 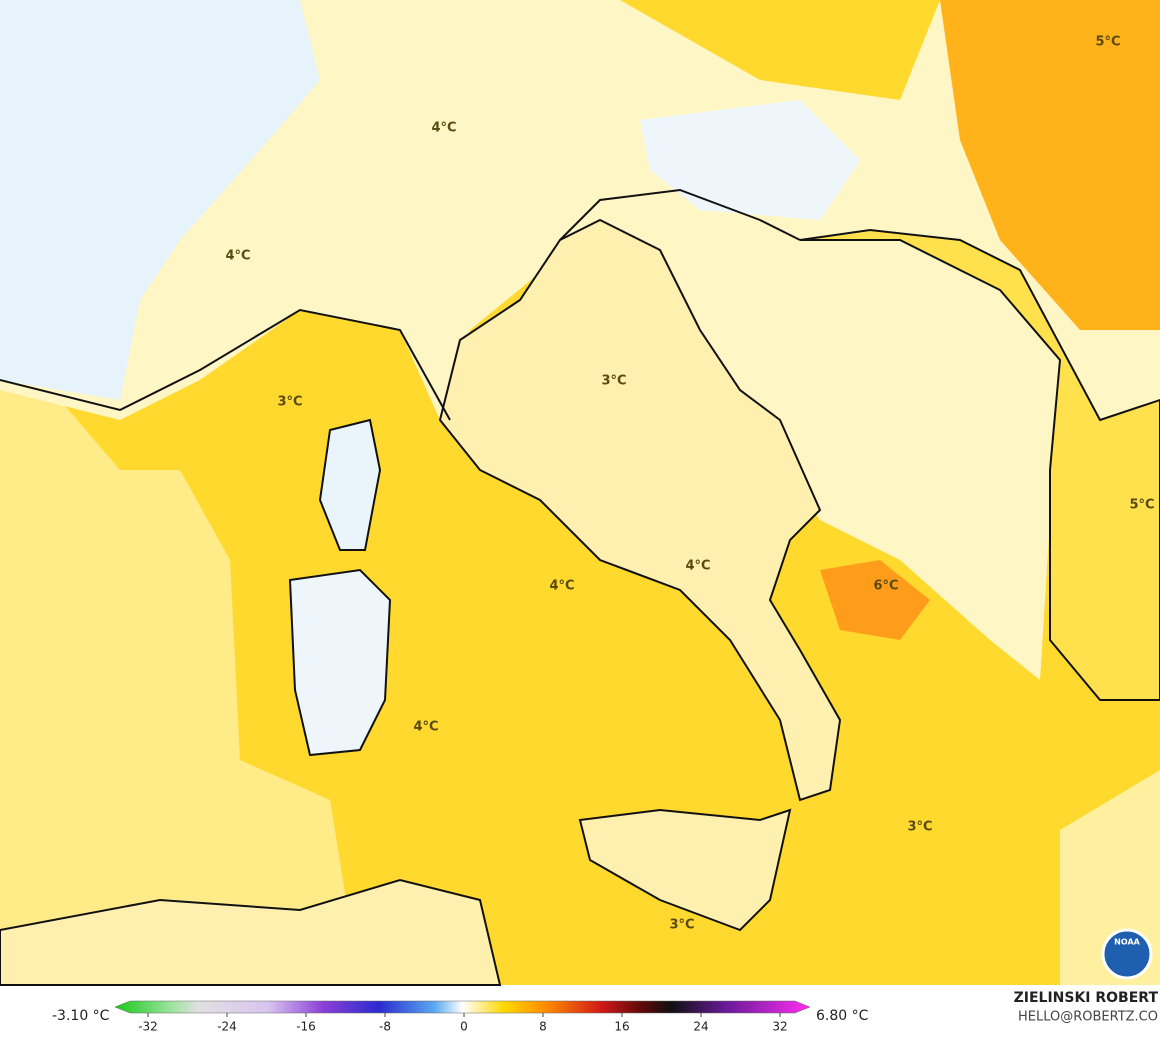 I want to click on colorbar-ticks: -32 -24 -16 -8 0 8 16 24 32, so click(x=463, y=1023).